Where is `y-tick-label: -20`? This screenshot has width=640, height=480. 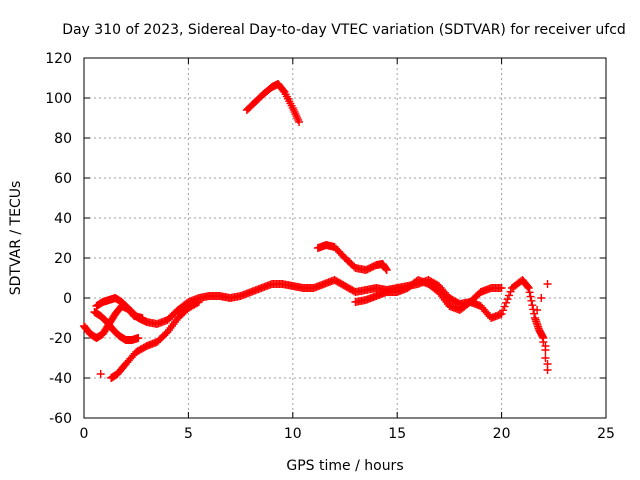 y-tick-label: -20 is located at coordinates (60, 339).